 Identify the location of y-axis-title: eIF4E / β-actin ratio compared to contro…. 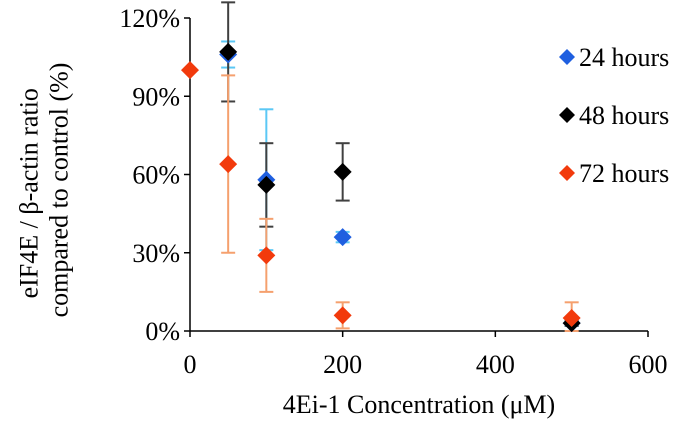
(43, 190).